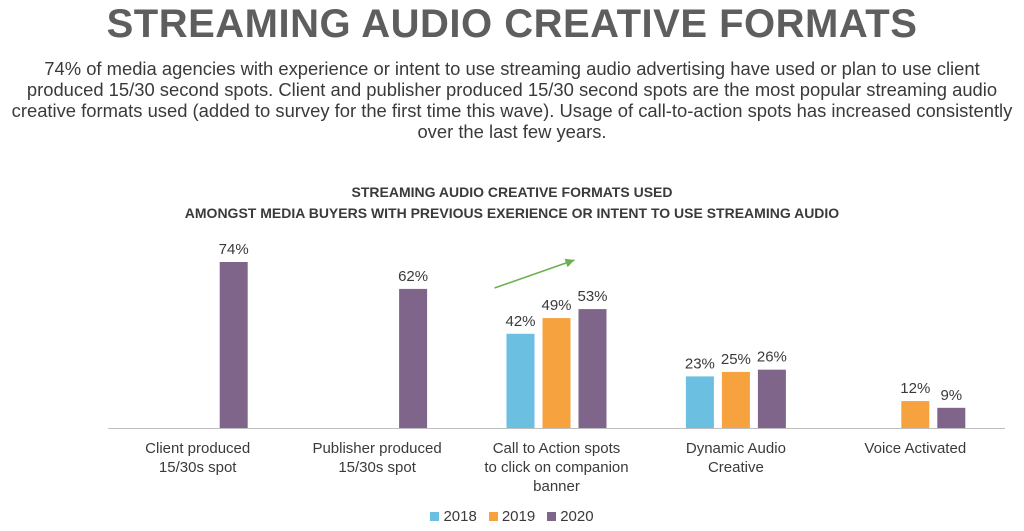 The height and width of the screenshot is (531, 1024). I want to click on chart-title: STREAMING AUDIO CREATIVE FORMATS USED, so click(512, 192).